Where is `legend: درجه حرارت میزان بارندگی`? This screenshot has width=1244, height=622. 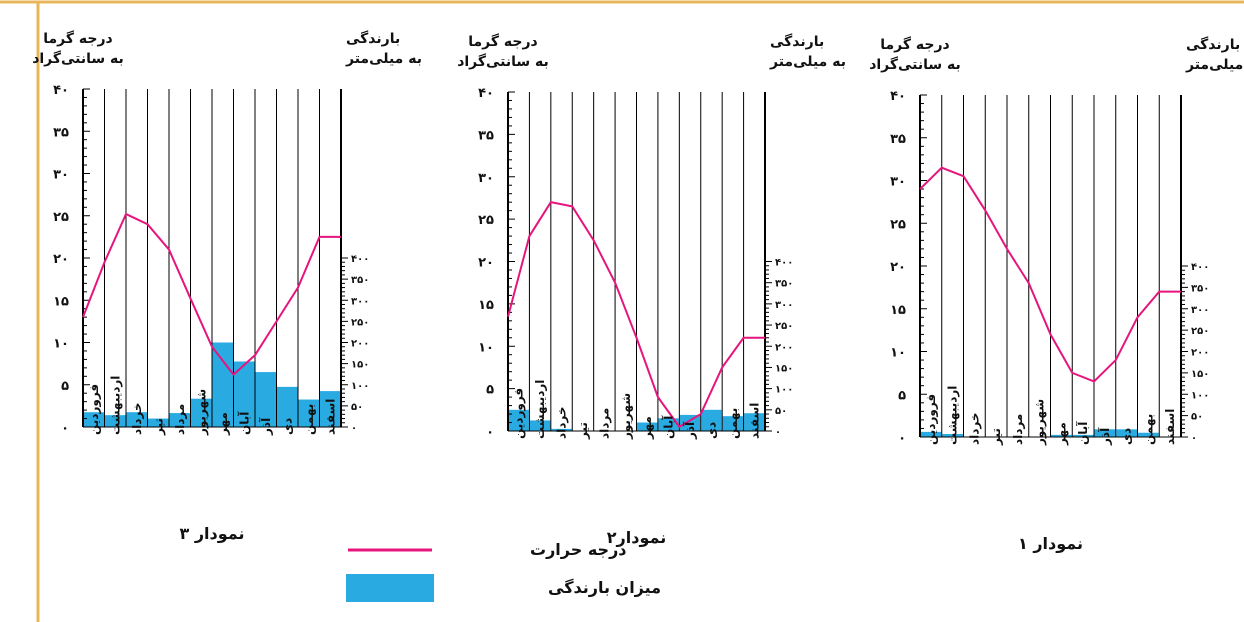
legend: درجه حرارت میزان بارندگی is located at coordinates (503, 571).